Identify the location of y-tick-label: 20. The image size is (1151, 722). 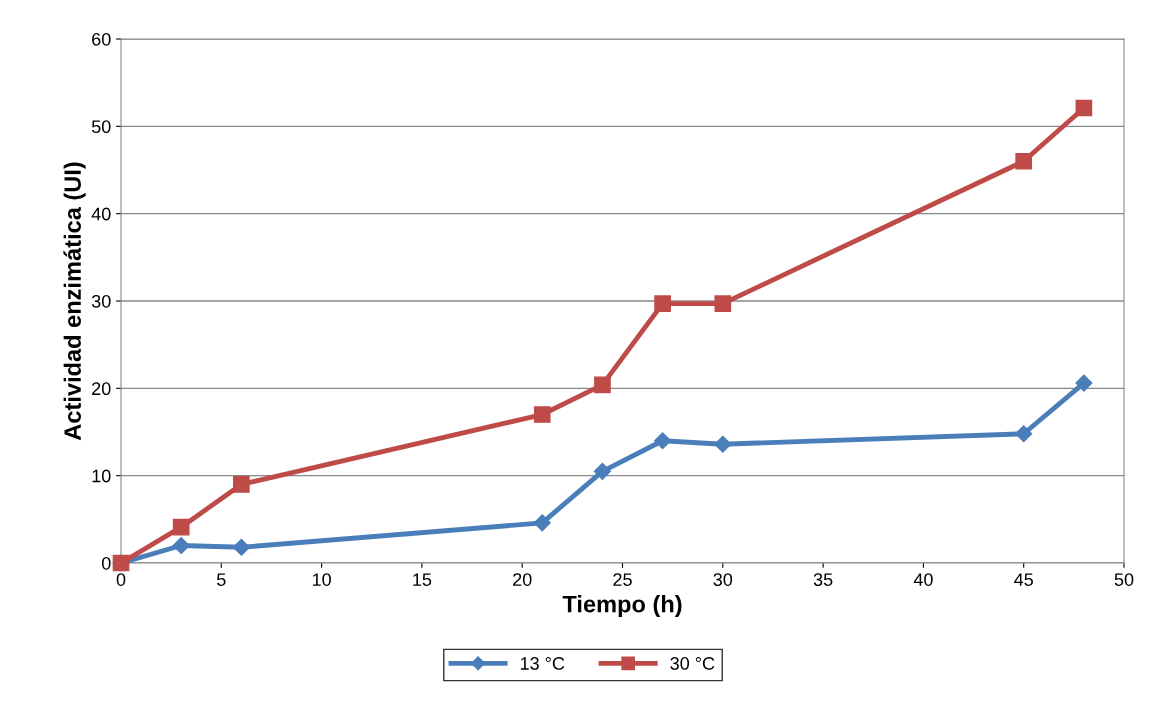
(101, 389).